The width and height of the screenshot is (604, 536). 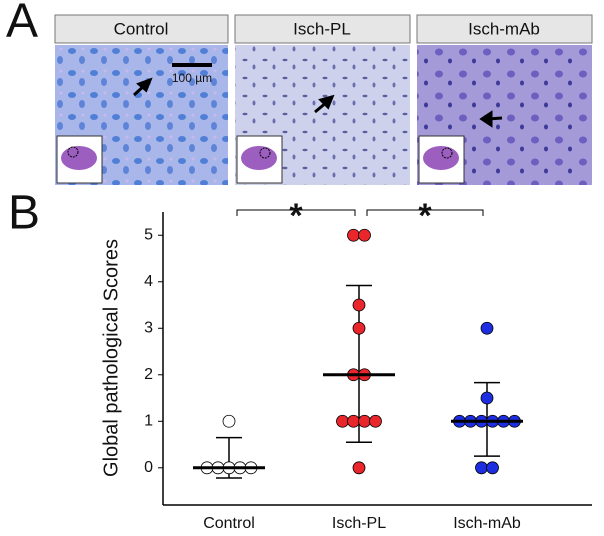 I want to click on image-title: Isch-PL, so click(x=322, y=28).